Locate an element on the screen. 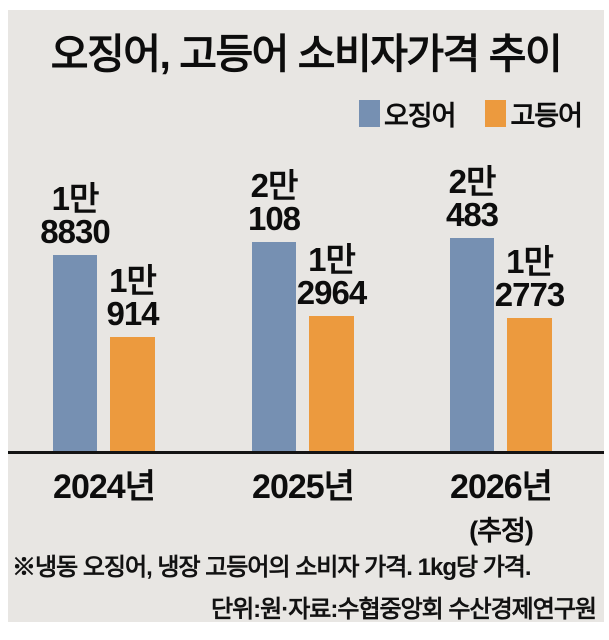  x-axis-label: 2024년 is located at coordinates (104, 487).